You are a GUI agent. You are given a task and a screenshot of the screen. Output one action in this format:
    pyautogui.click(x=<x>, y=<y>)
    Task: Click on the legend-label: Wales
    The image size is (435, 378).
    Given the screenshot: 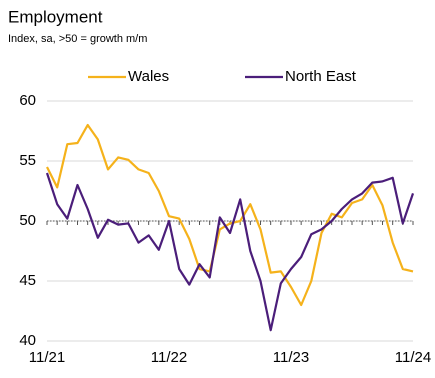 What is the action you would take?
    pyautogui.click(x=148, y=76)
    